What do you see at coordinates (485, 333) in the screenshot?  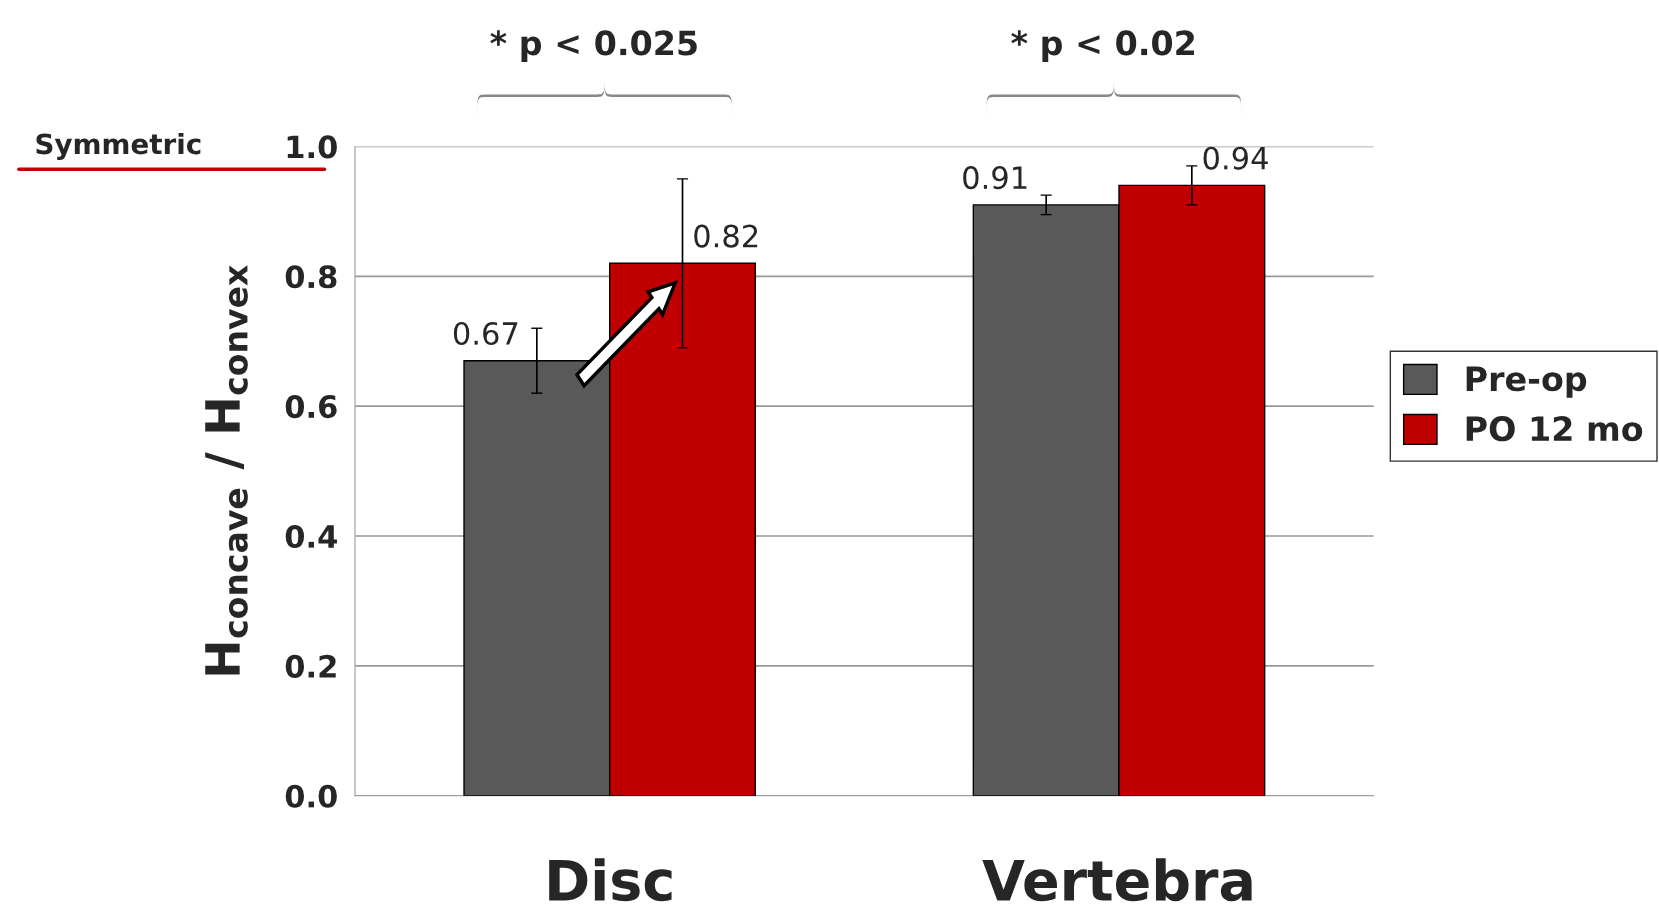 I see `data-label: 0.67` at bounding box center [485, 333].